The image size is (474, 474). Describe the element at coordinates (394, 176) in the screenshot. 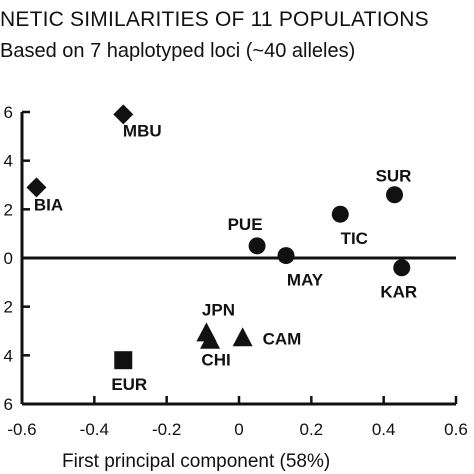

I see `point-sur-label: SUR` at that location.